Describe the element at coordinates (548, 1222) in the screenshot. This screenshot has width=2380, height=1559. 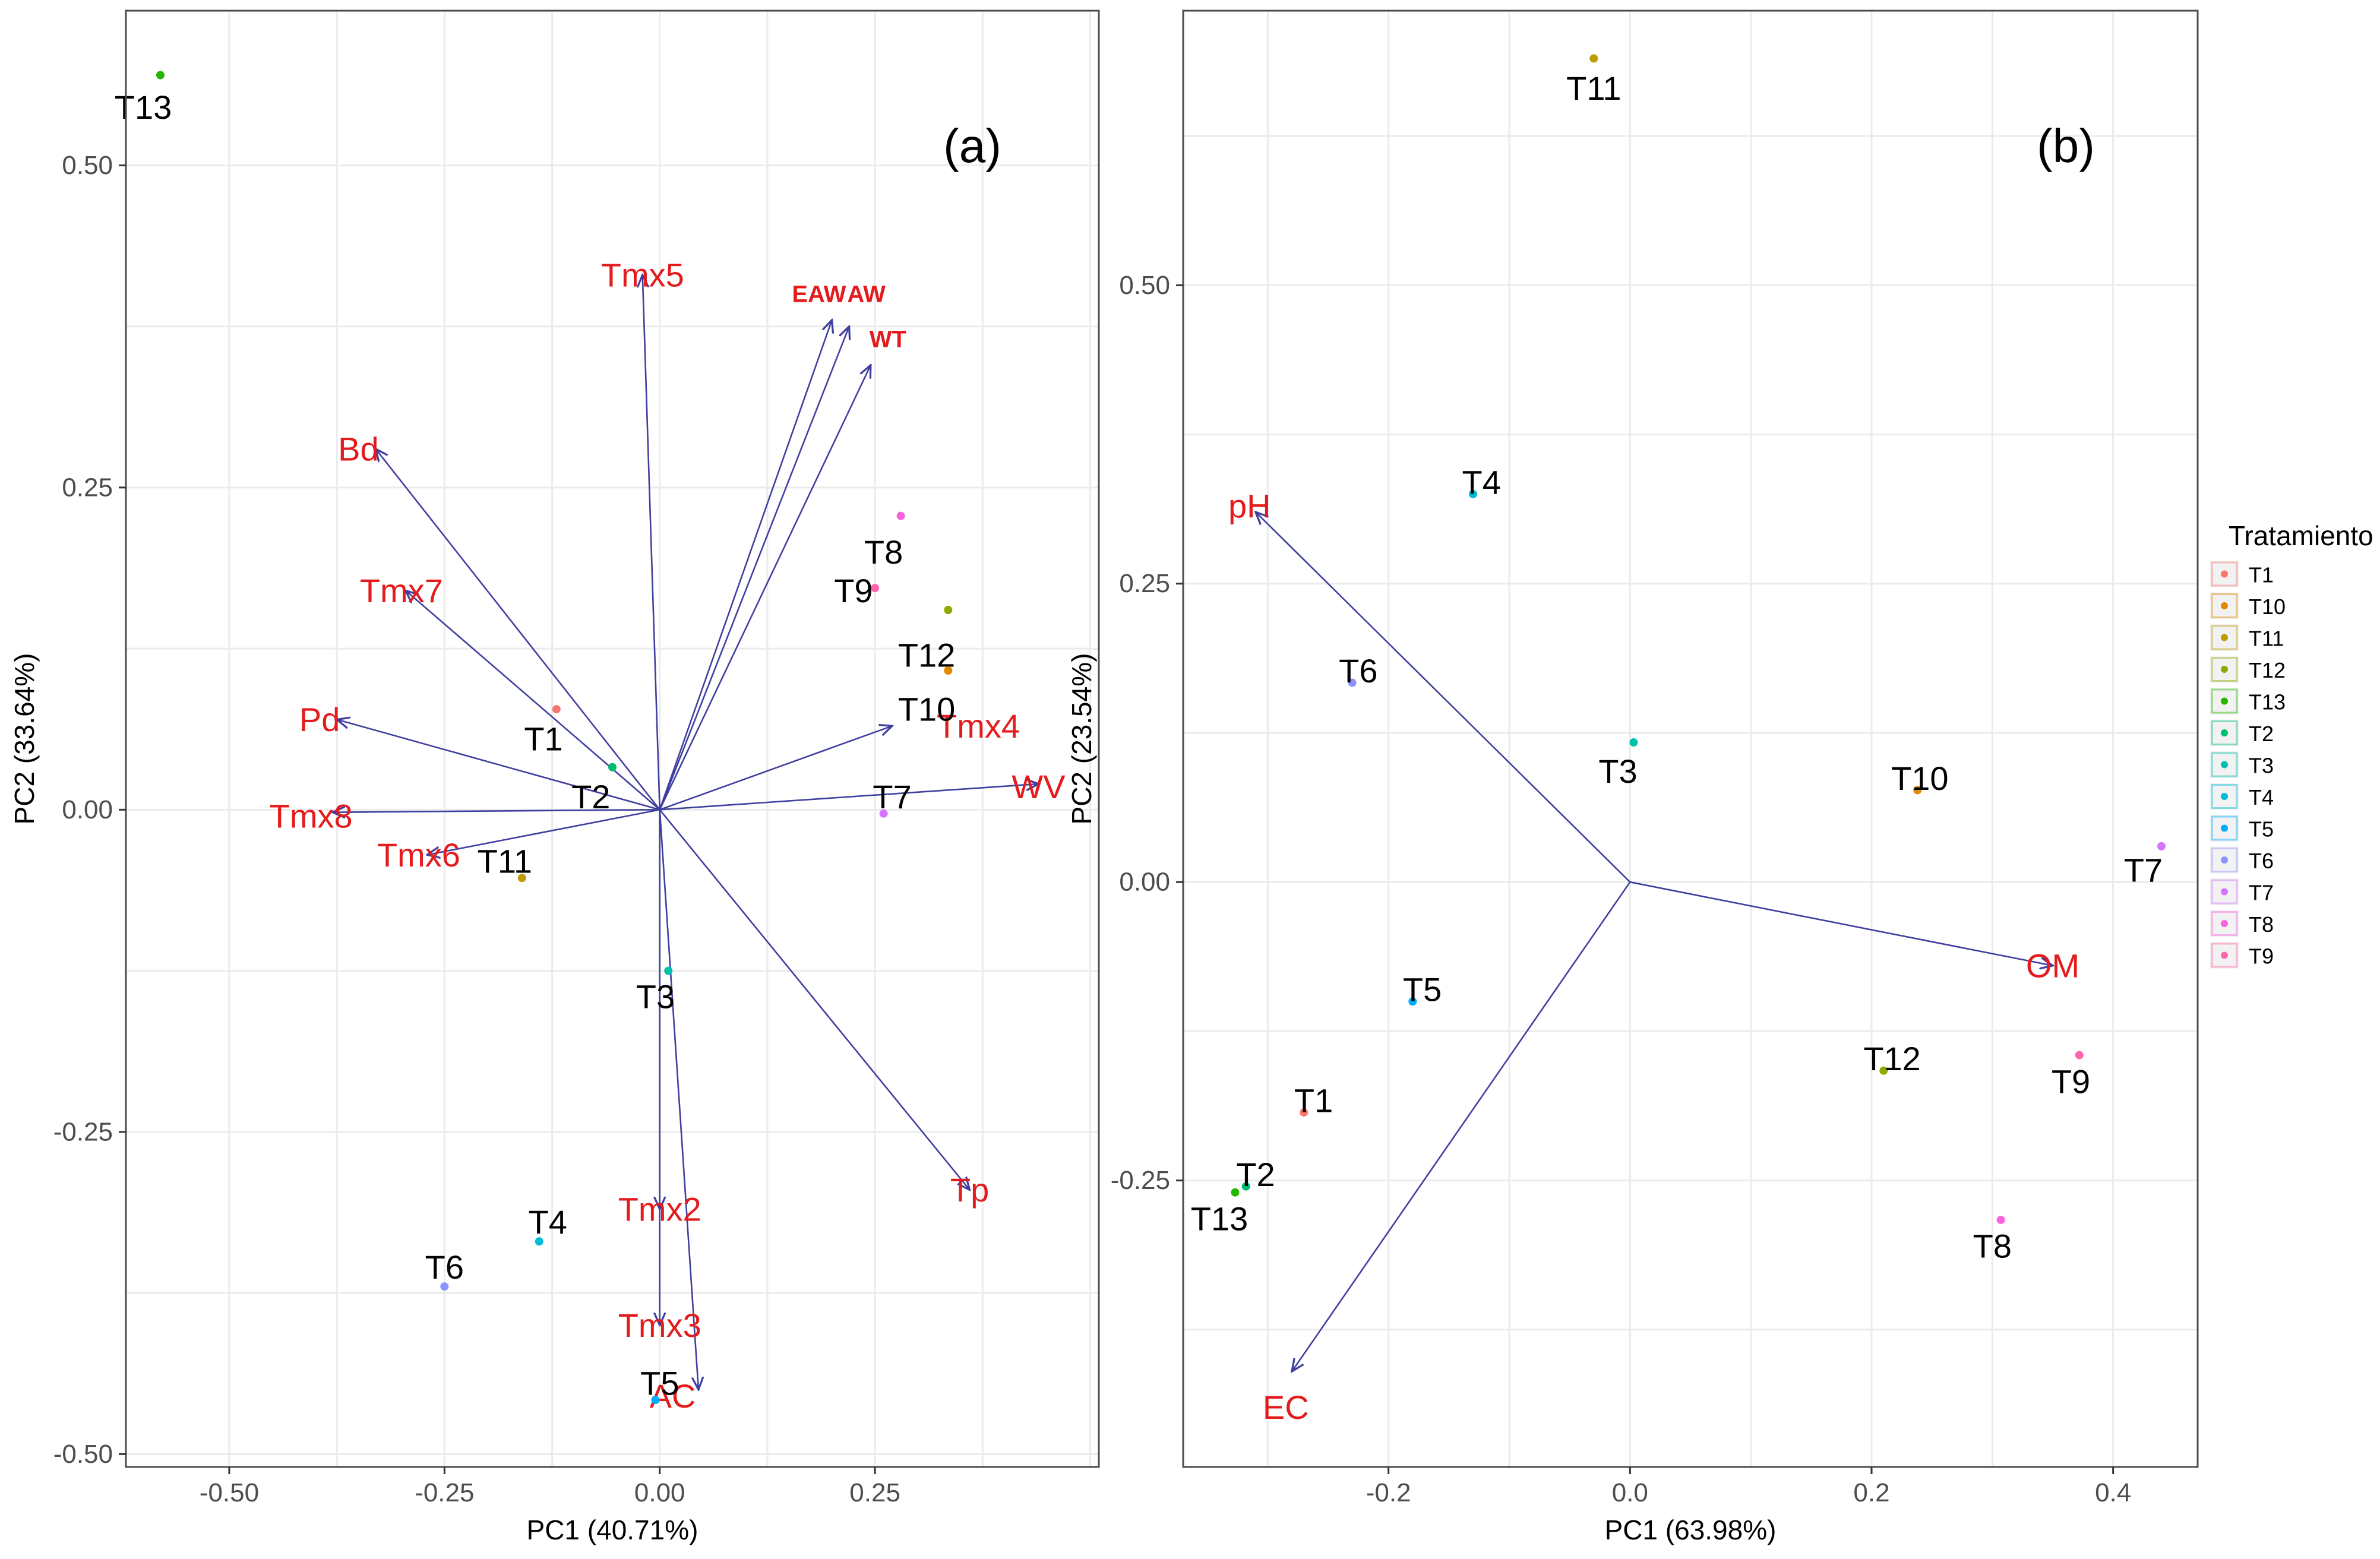
I see `point-label-a-t4: T4` at that location.